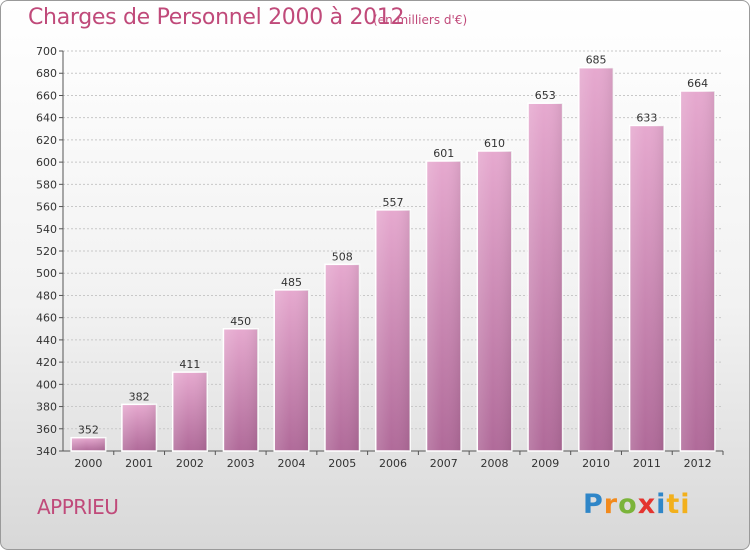 The image size is (750, 550). What do you see at coordinates (241, 463) in the screenshot?
I see `x-tick-label: 2003` at bounding box center [241, 463].